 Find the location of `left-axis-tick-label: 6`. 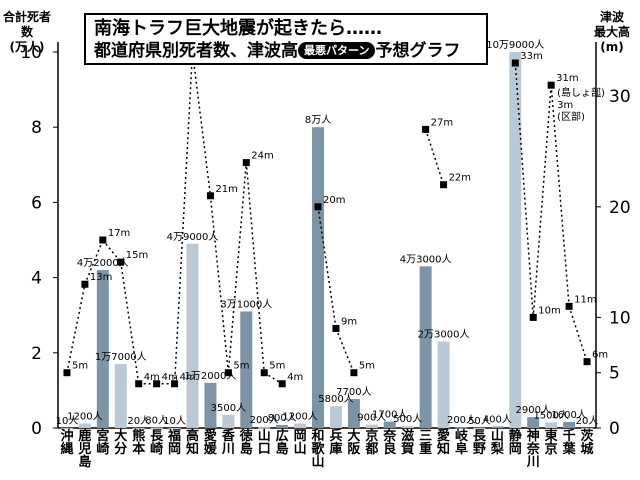

left-axis-tick-label: 6 is located at coordinates (36, 203).